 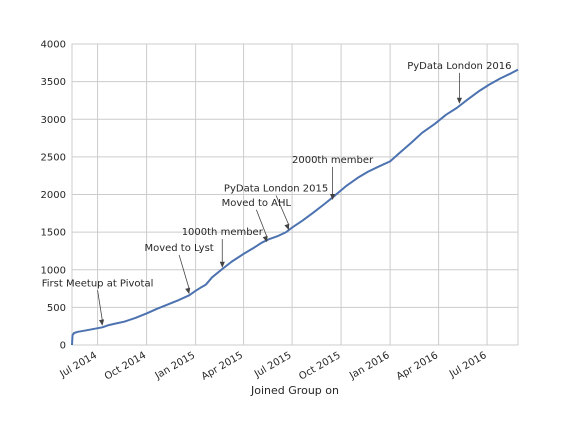 What do you see at coordinates (53, 82) in the screenshot?
I see `y-tick-label: 3500` at bounding box center [53, 82].